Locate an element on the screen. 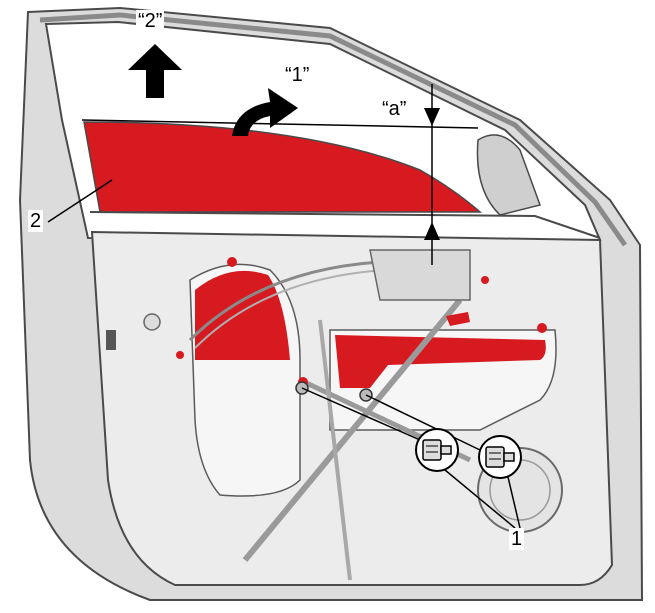  belt-line is located at coordinates (345, 225).